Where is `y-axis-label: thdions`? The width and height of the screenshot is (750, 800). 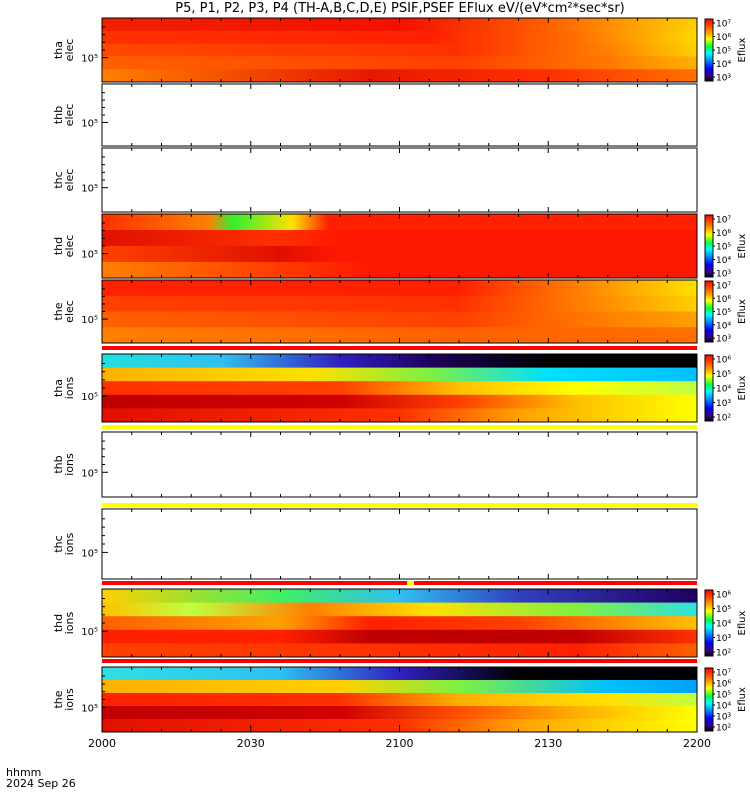 y-axis-label: thdions is located at coordinates (64, 622).